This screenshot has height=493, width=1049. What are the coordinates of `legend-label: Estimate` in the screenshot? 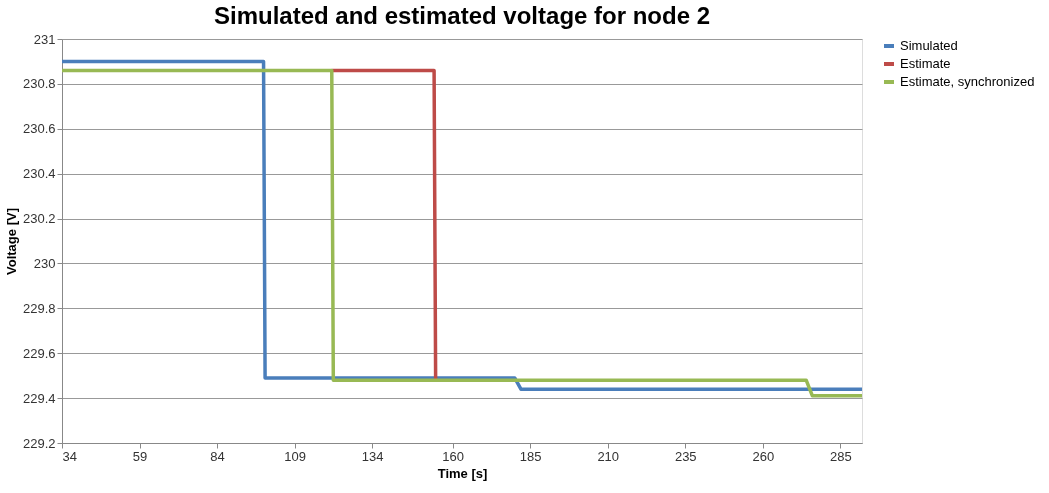 It's located at (925, 63).